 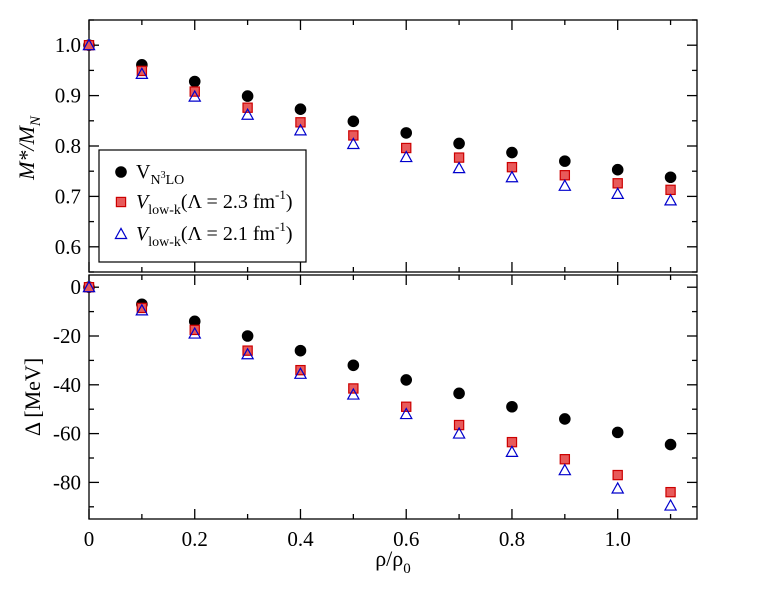 What do you see at coordinates (68, 146) in the screenshot?
I see `top-y-tick-label: 0.8` at bounding box center [68, 146].